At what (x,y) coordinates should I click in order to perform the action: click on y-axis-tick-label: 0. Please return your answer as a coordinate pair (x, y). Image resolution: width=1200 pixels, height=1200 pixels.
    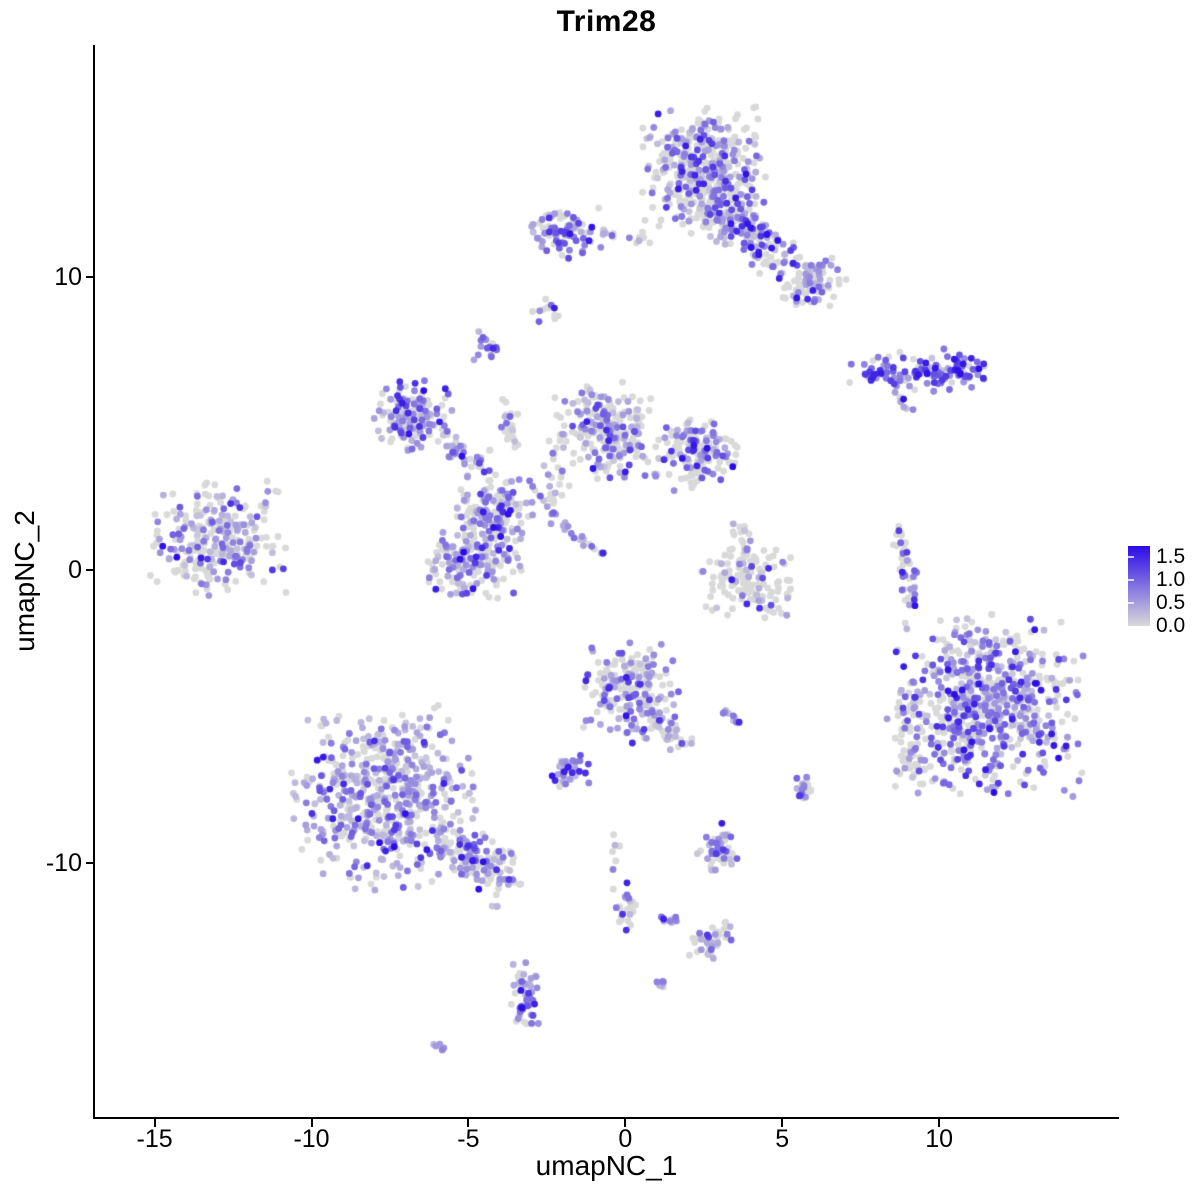
    Looking at the image, I should click on (75, 569).